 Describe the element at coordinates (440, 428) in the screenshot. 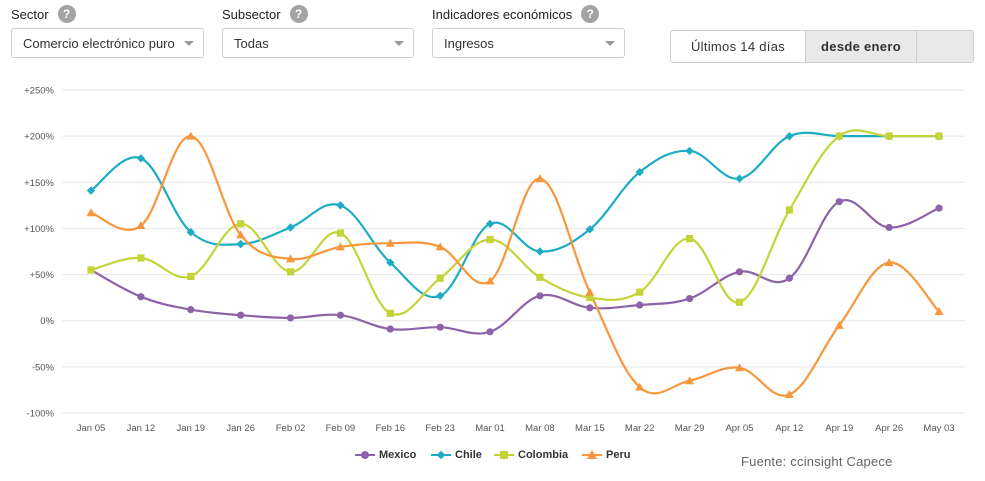

I see `x-tick-label: Feb 23` at that location.